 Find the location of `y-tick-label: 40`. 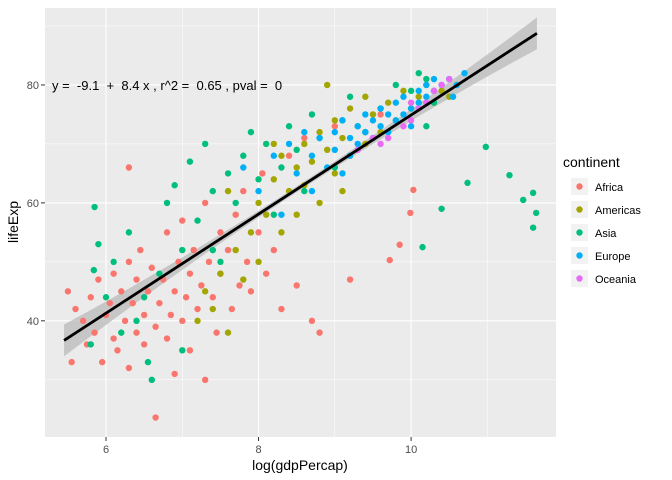

y-tick-label: 40 is located at coordinates (33, 322).